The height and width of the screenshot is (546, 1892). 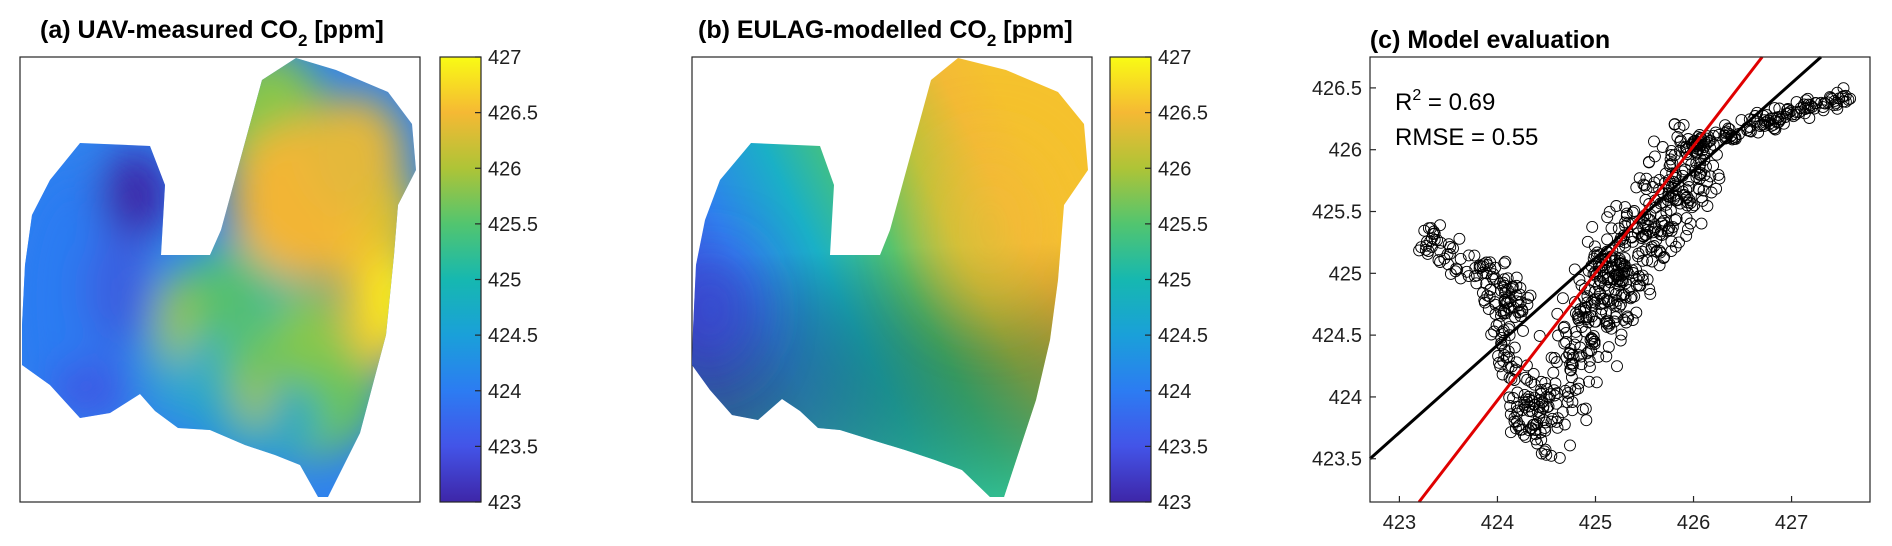 I want to click on x-tick-label: 423, so click(x=1399, y=523).